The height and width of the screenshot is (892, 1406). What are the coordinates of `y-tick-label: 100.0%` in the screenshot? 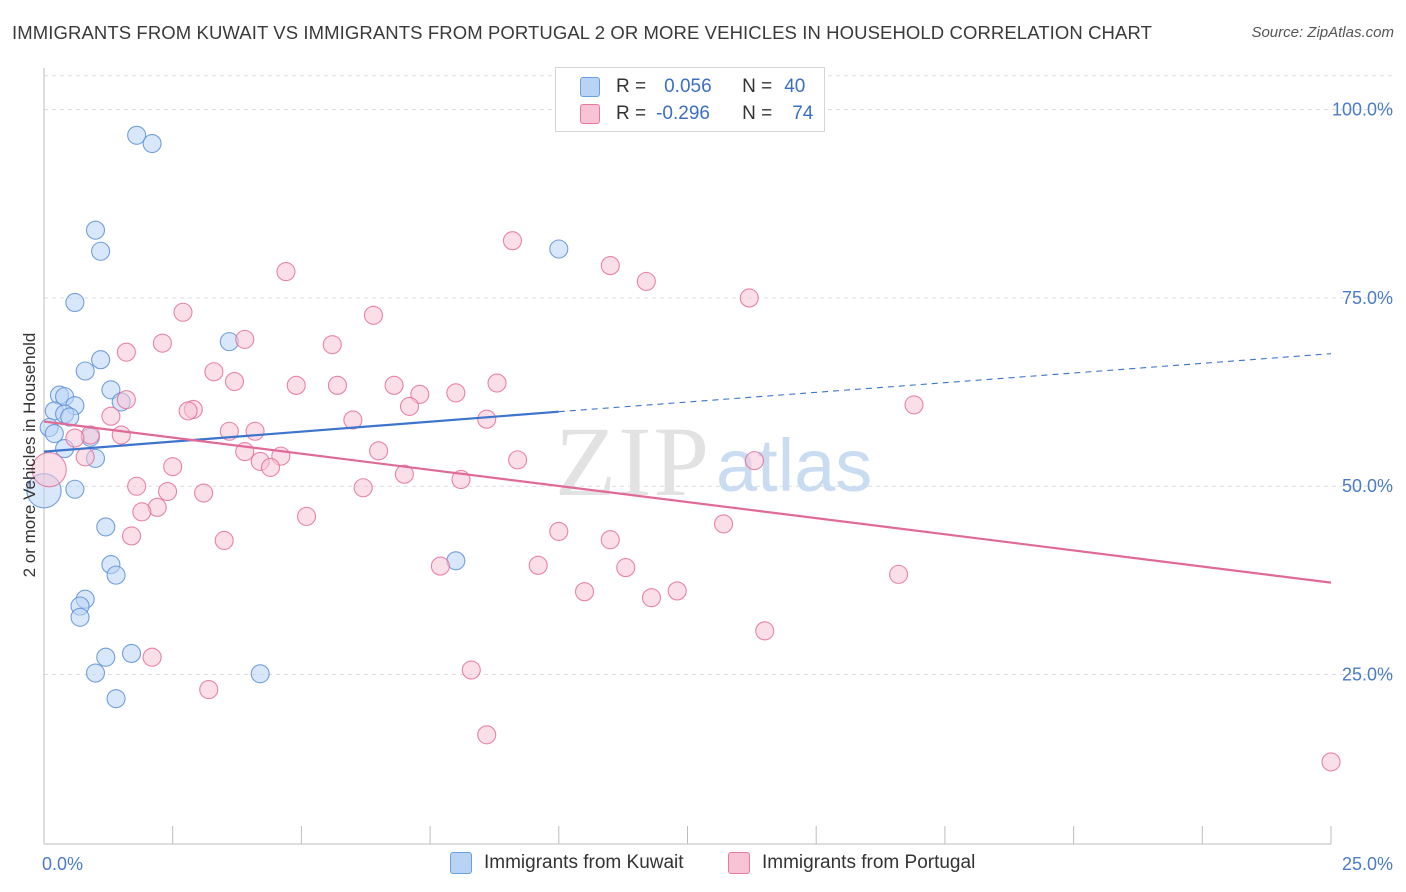 It's located at (1362, 110).